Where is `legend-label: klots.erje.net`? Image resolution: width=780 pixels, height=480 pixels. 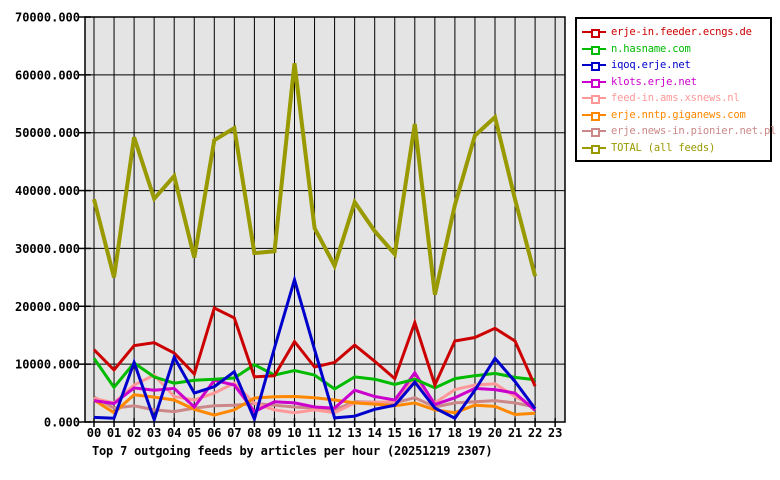 legend-label: klots.erje.net is located at coordinates (654, 81).